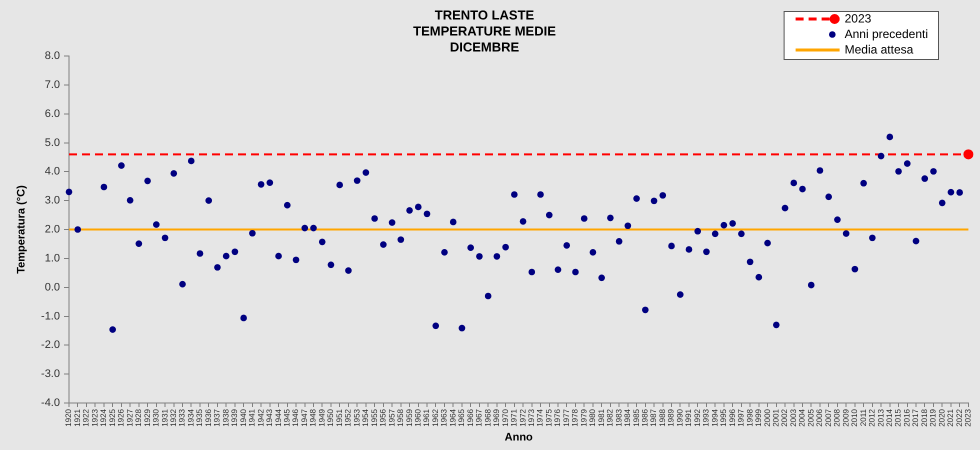 Image resolution: width=980 pixels, height=450 pixels. What do you see at coordinates (845, 417) in the screenshot?
I see `x-tick-label: 2009` at bounding box center [845, 417].